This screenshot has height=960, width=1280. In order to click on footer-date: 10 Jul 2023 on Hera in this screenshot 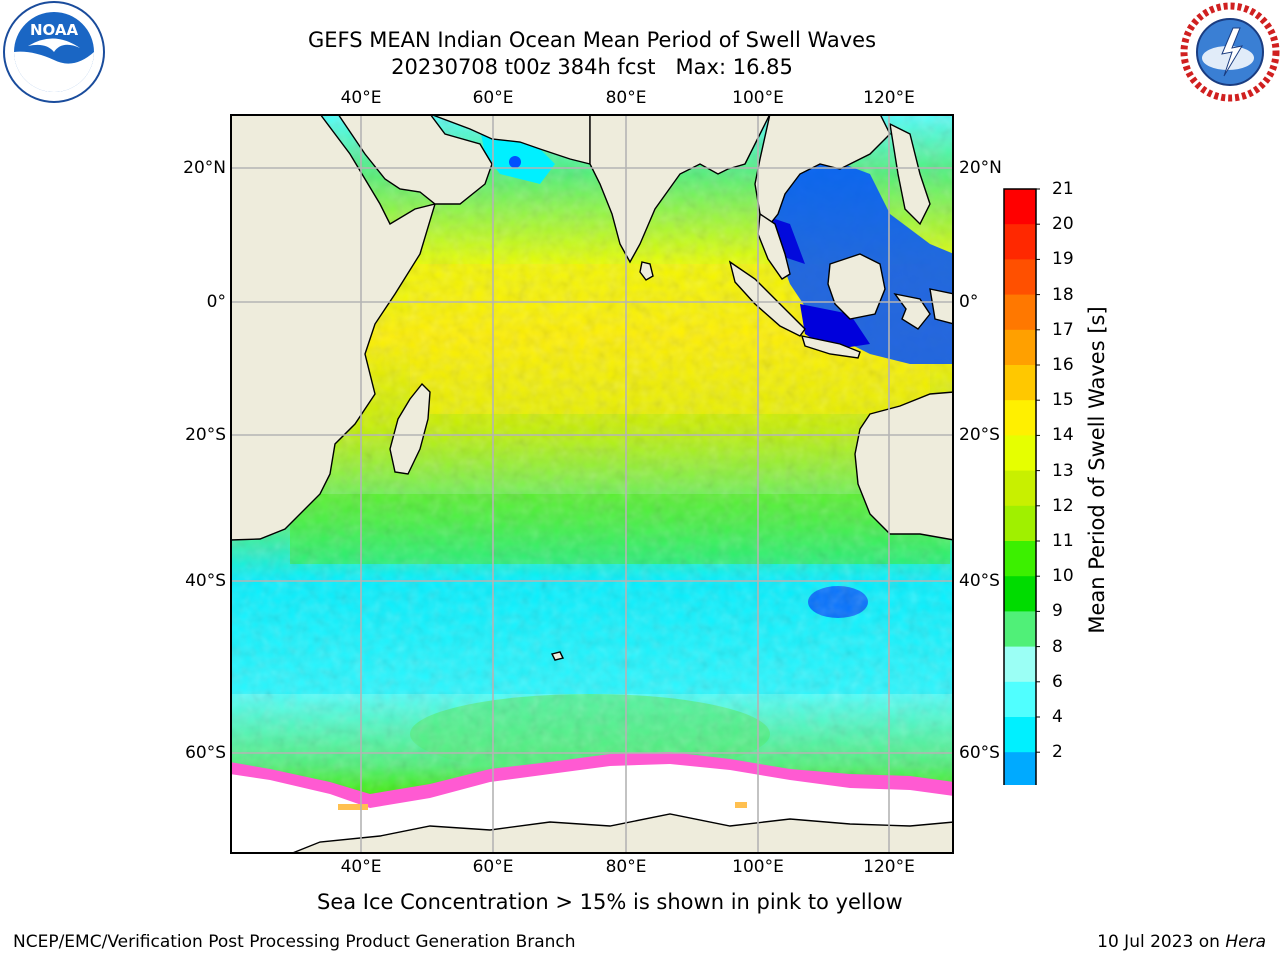, I will do `click(1181, 942)`.